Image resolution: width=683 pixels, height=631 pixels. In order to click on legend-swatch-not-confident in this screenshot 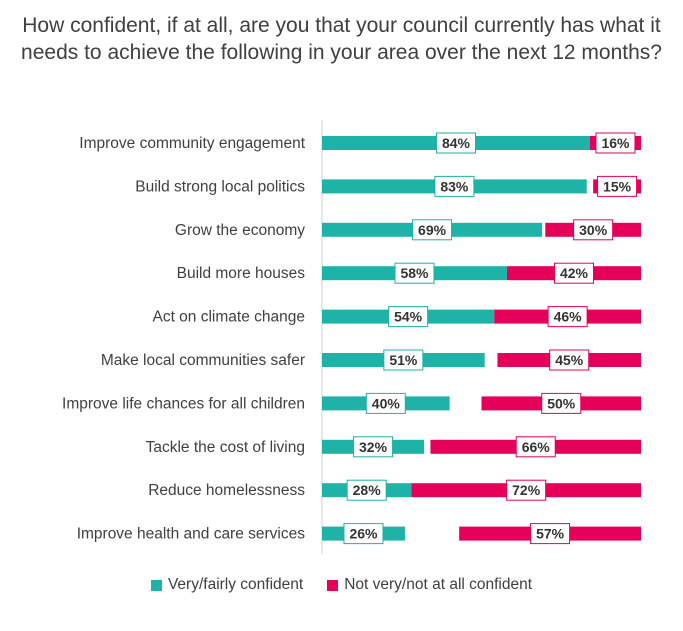, I will do `click(333, 585)`.